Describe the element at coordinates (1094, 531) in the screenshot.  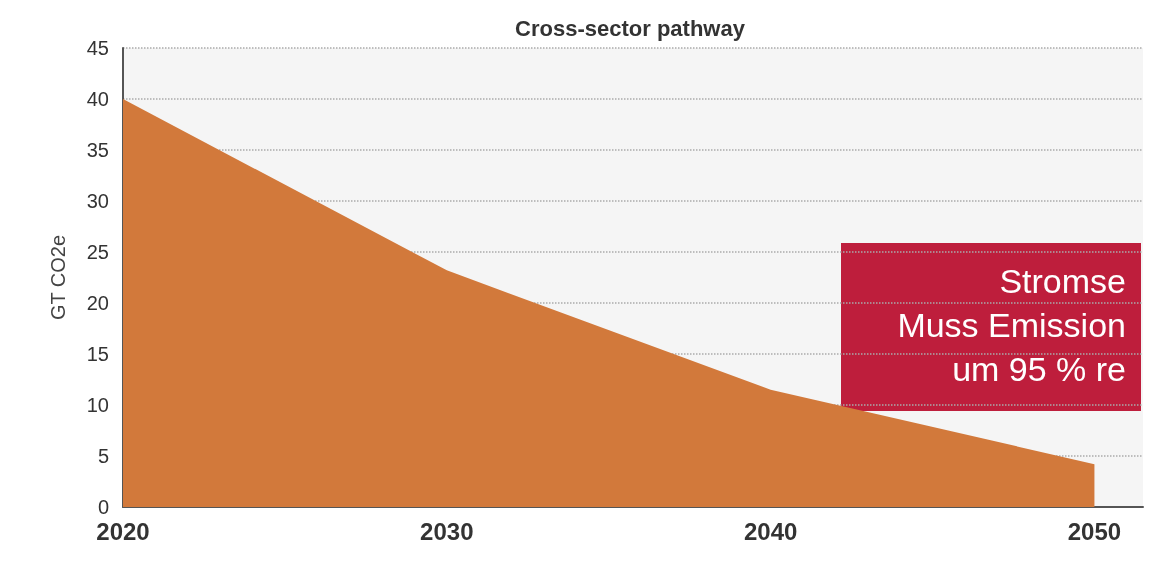
I see `x-tick-label: 2050` at that location.